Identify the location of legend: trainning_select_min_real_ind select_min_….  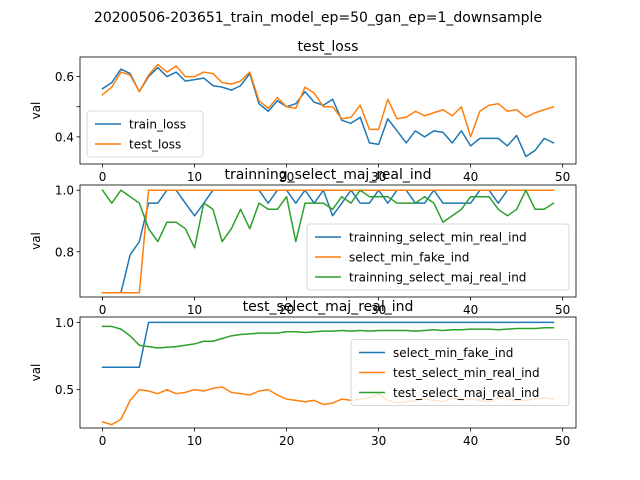
(438, 257).